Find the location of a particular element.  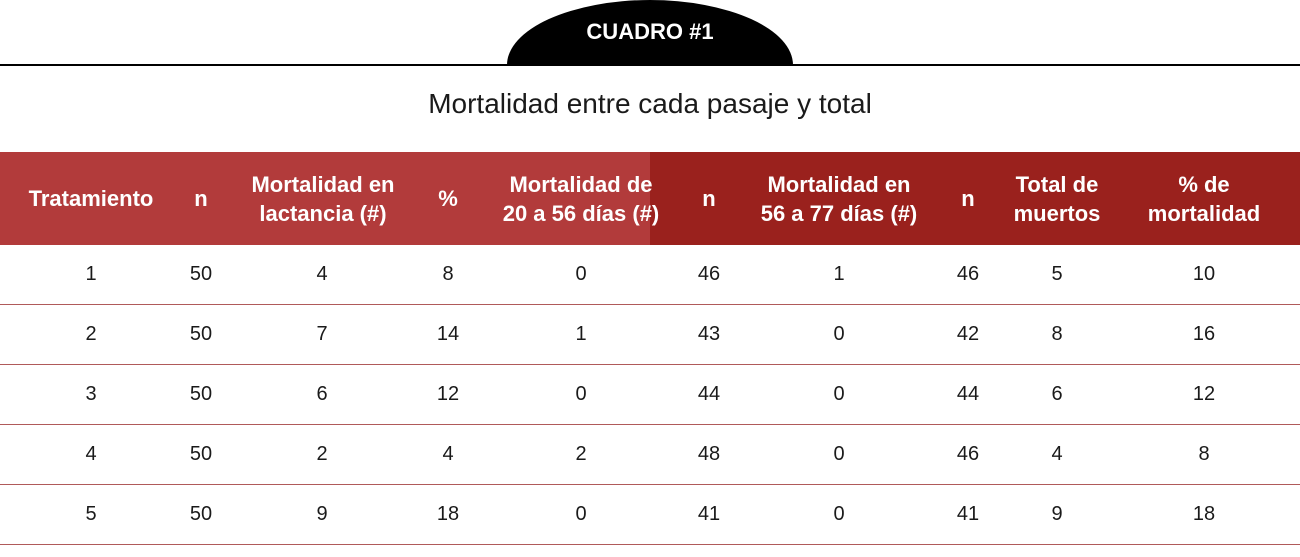

table-title: Mortalidad entre cada pasaje y total is located at coordinates (650, 103).